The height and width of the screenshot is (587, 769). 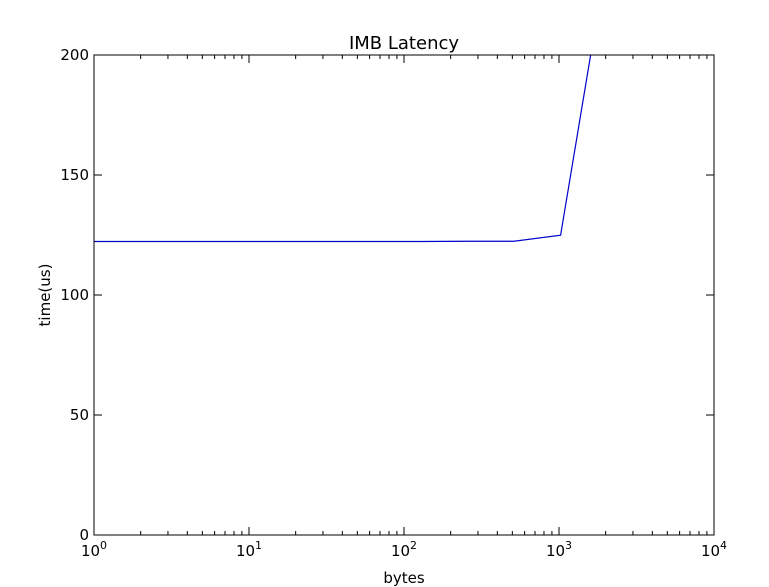 I want to click on chart-title: IMB Latency, so click(x=404, y=43).